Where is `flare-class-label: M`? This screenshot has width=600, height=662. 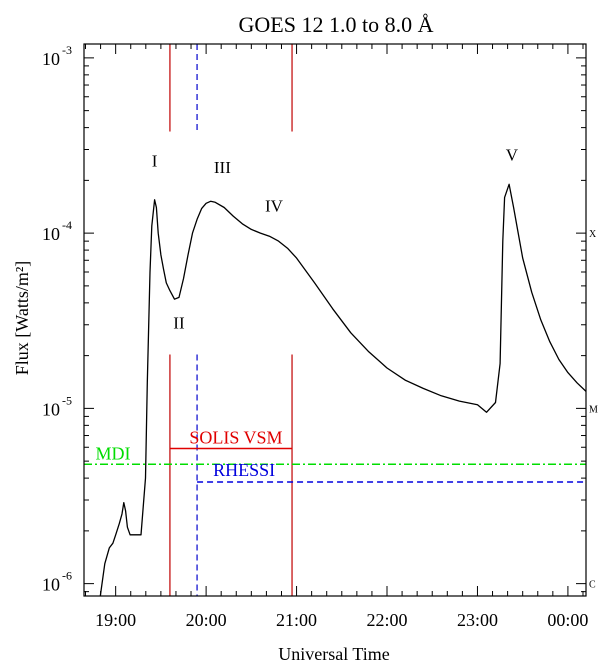
flare-class-label: M is located at coordinates (593, 409).